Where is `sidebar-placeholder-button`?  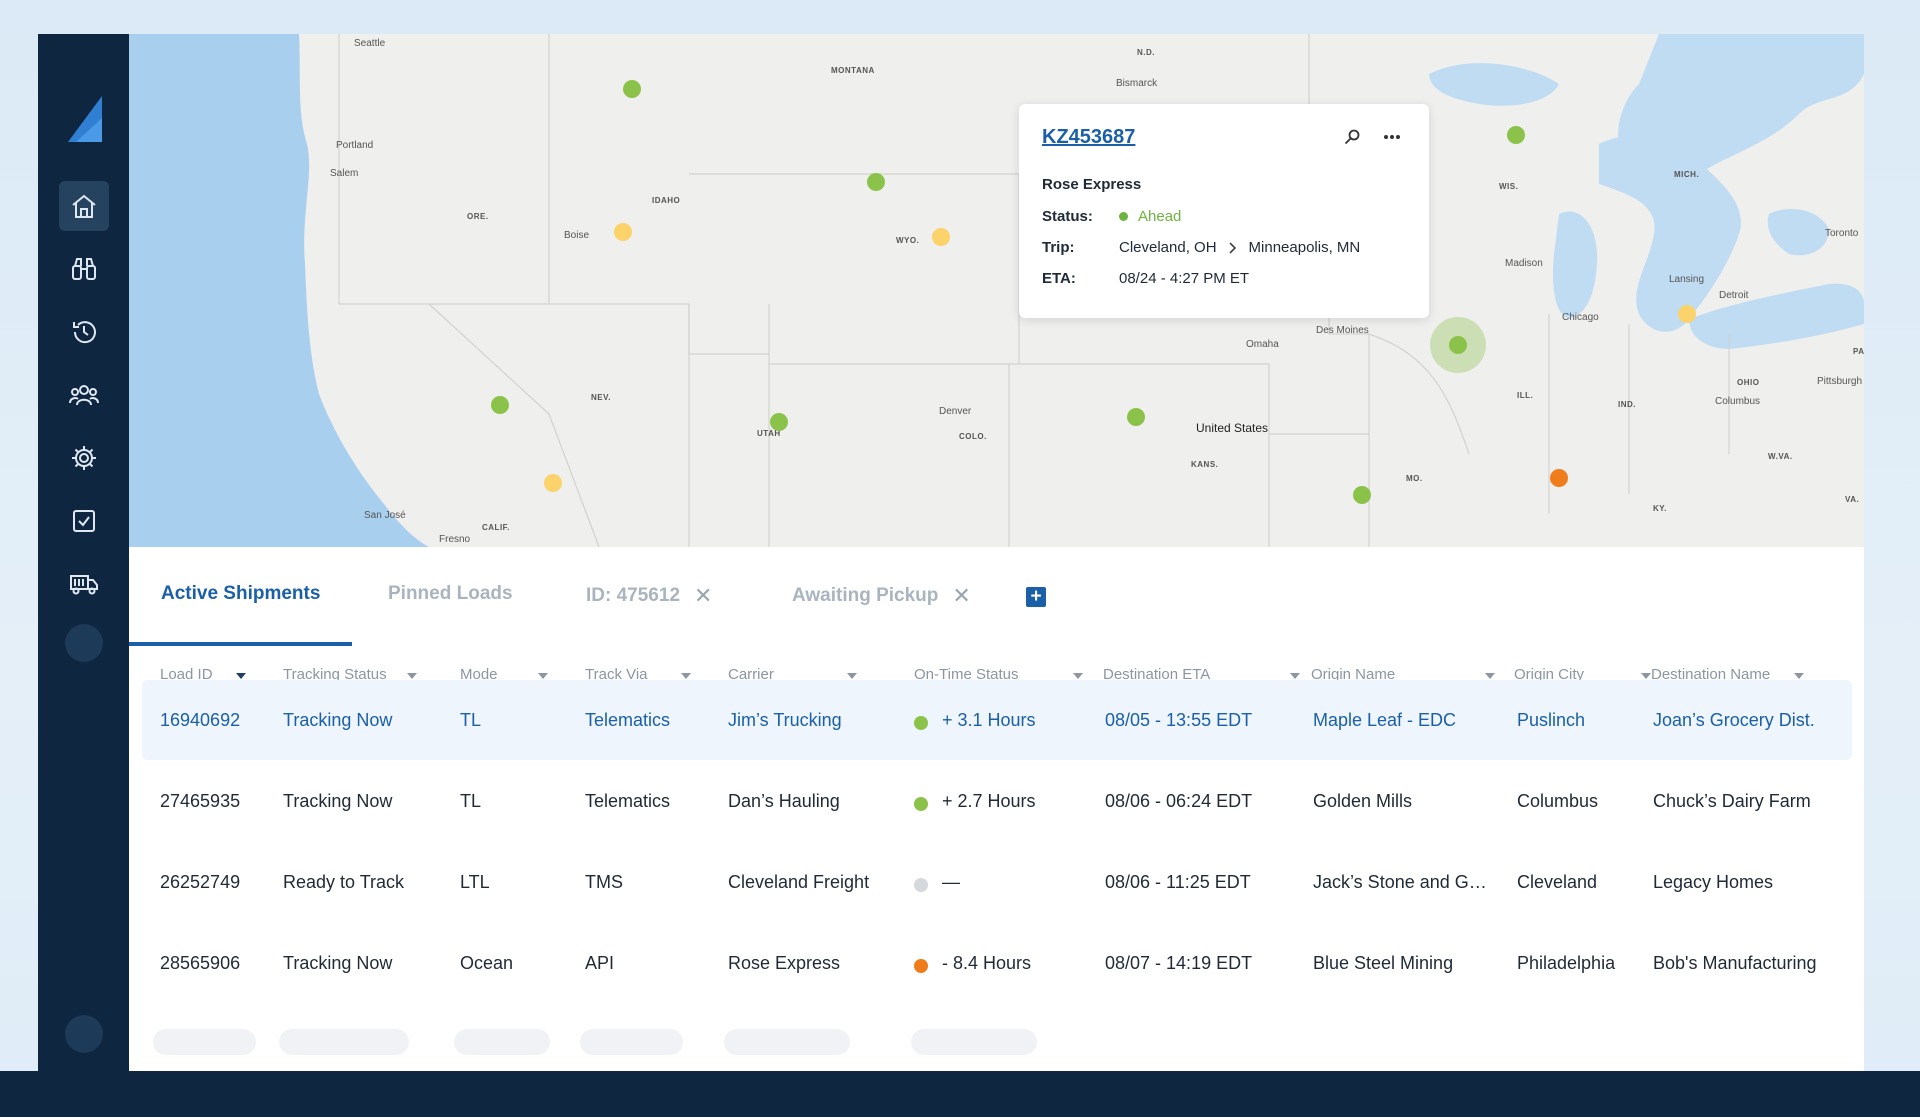
sidebar-placeholder-button is located at coordinates (84, 643).